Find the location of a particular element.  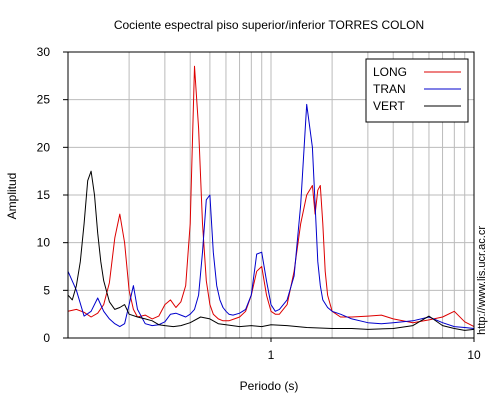

legend-box is located at coordinates (417, 90).